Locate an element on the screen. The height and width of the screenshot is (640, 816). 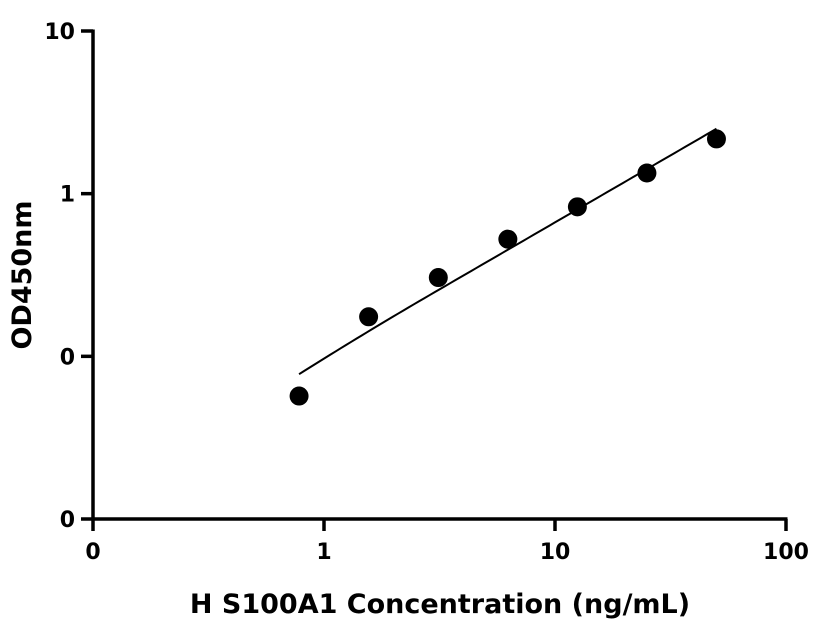
y-tick-label-0: 0 is located at coordinates (67, 520).